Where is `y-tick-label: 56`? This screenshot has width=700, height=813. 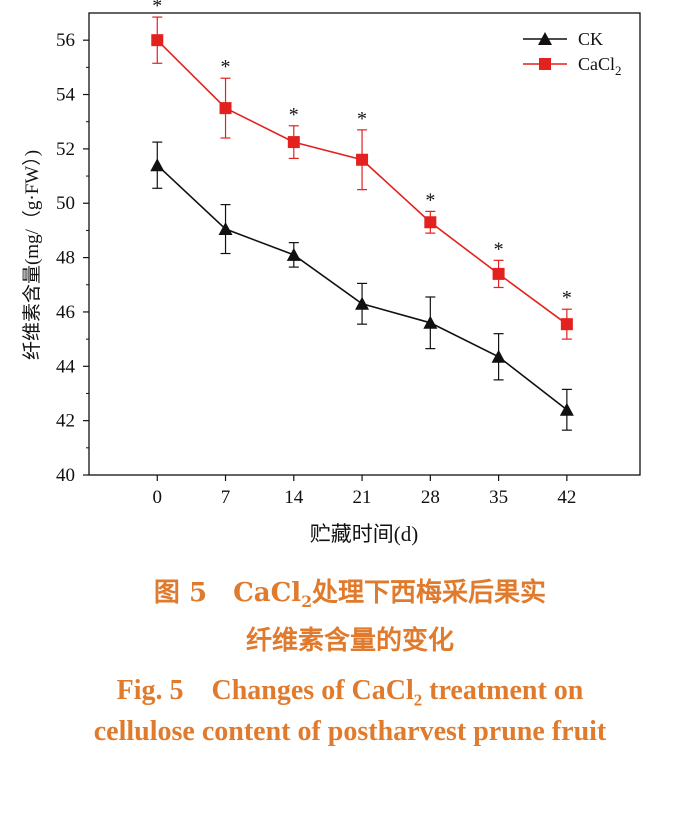
y-tick-label: 56 is located at coordinates (65, 40).